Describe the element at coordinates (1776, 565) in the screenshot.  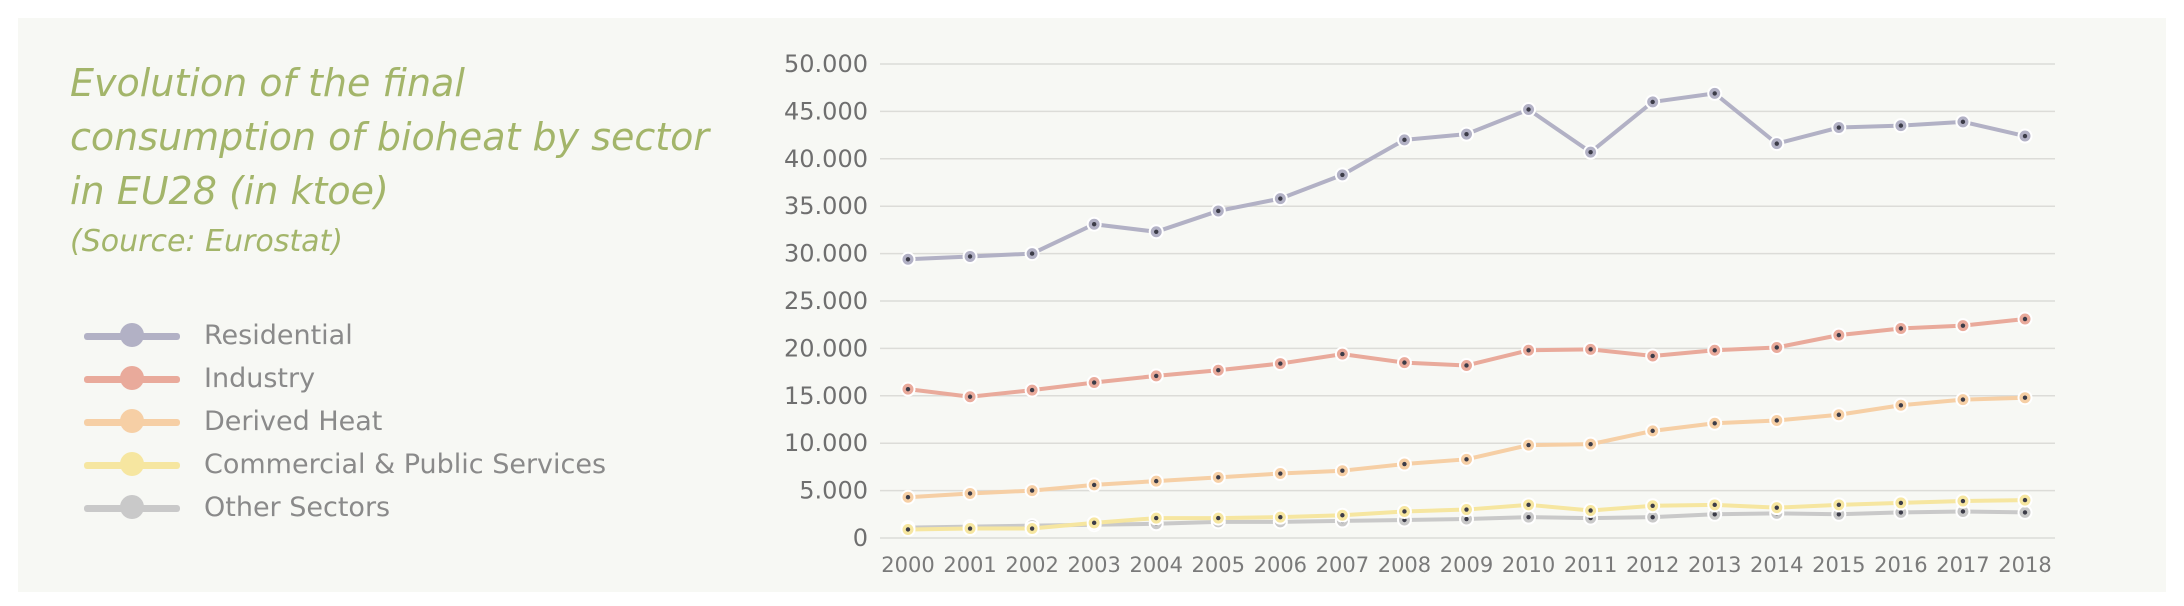
I see `x-tick-label: 2014` at that location.